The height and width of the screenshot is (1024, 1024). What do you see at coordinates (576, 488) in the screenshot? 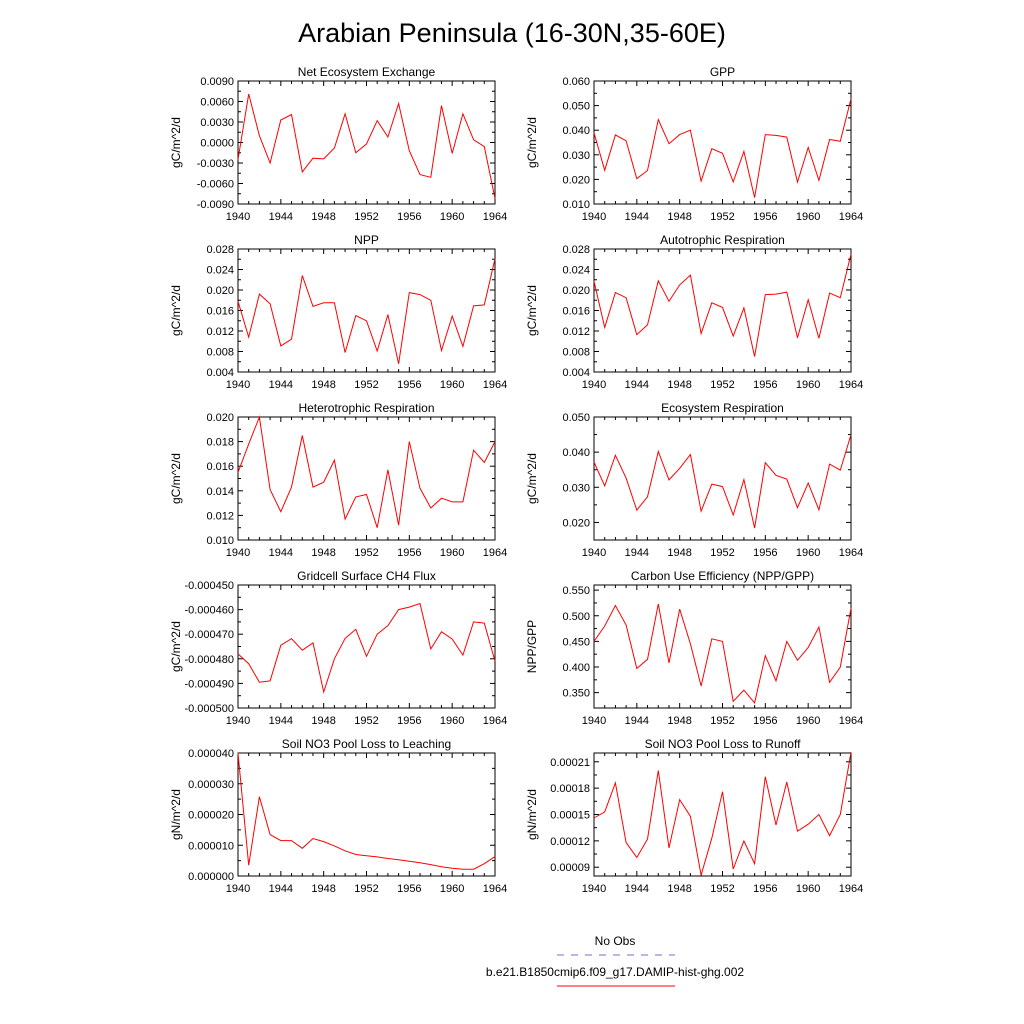
I see `y-tick-label: 0.030` at bounding box center [576, 488].